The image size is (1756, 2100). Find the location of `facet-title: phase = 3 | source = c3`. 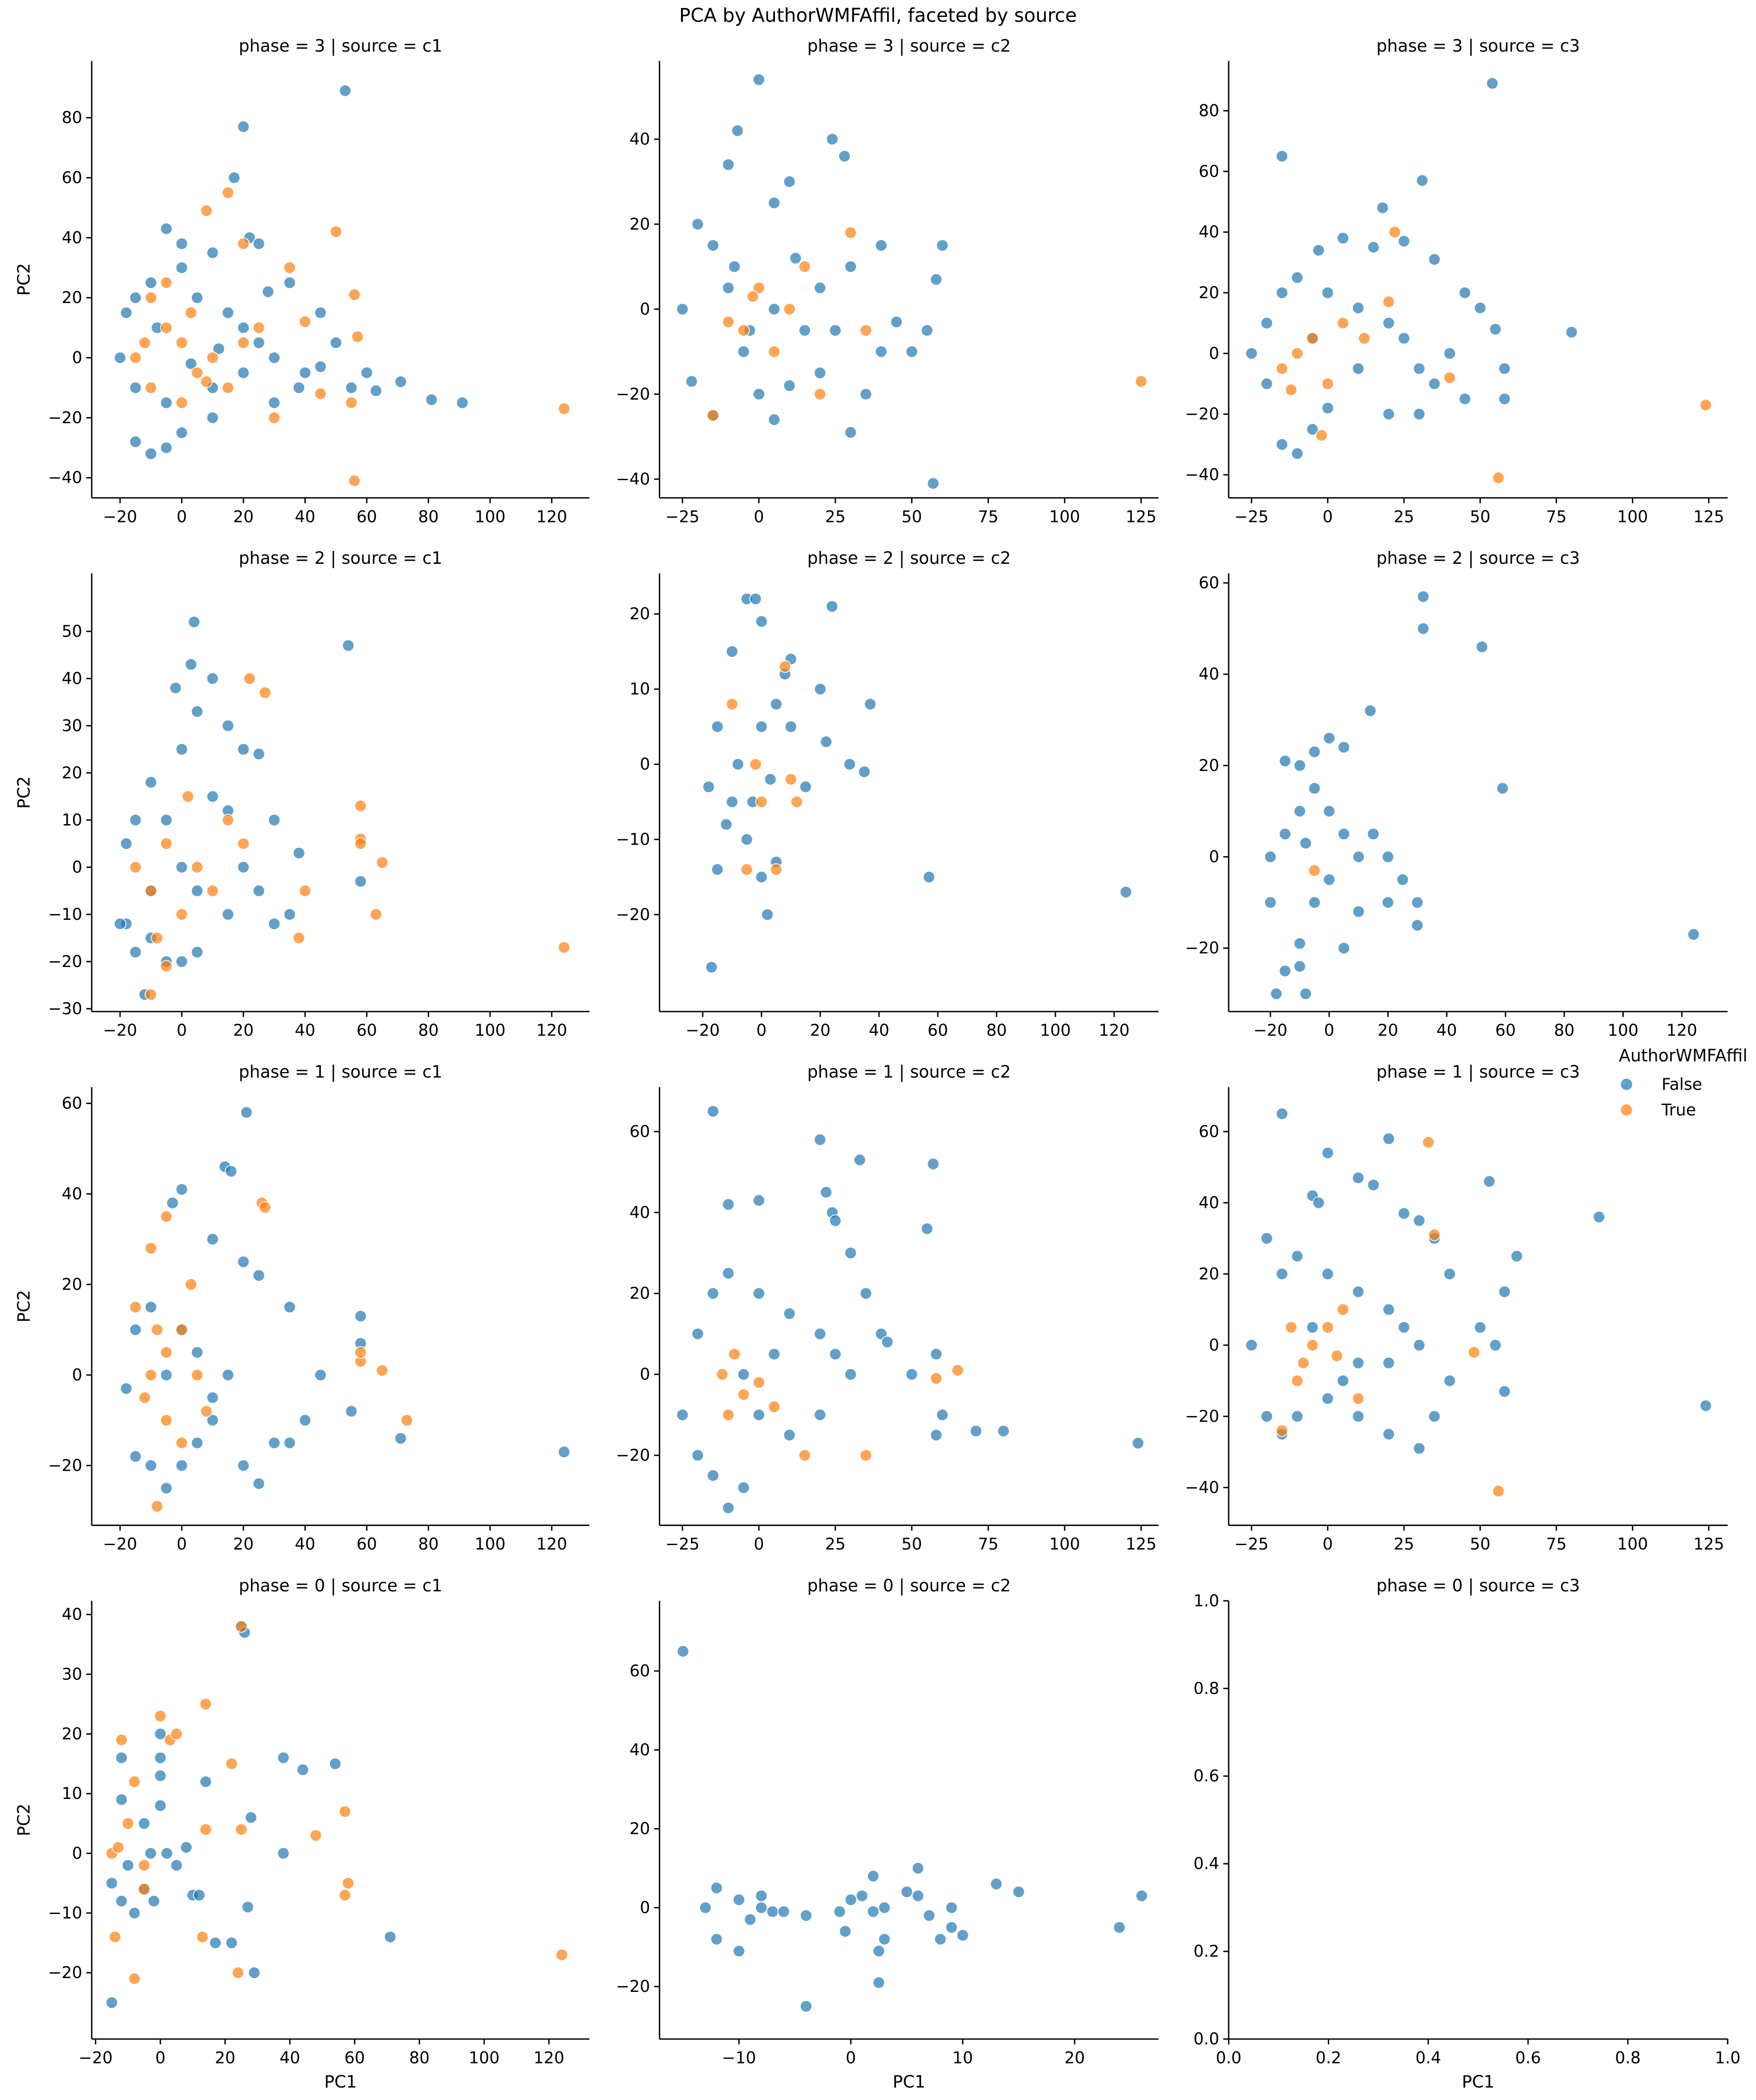

facet-title: phase = 3 | source = c3 is located at coordinates (1478, 46).